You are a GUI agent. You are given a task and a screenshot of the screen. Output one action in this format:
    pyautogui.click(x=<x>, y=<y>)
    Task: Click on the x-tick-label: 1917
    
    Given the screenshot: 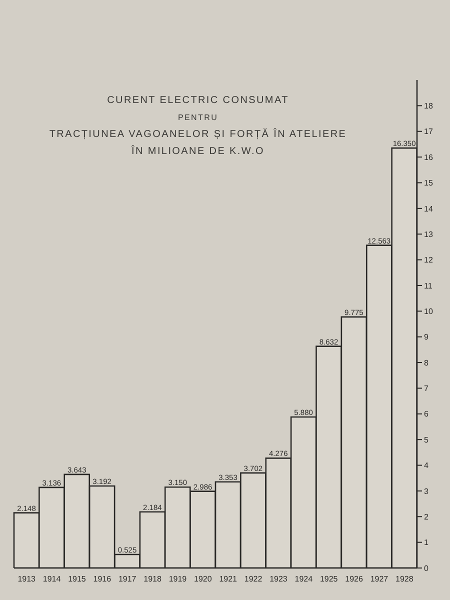 What is the action you would take?
    pyautogui.click(x=127, y=579)
    